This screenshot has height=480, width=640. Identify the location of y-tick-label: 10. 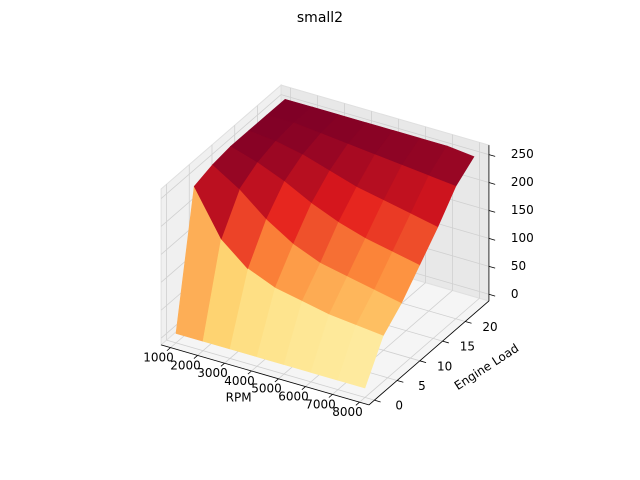
(444, 366).